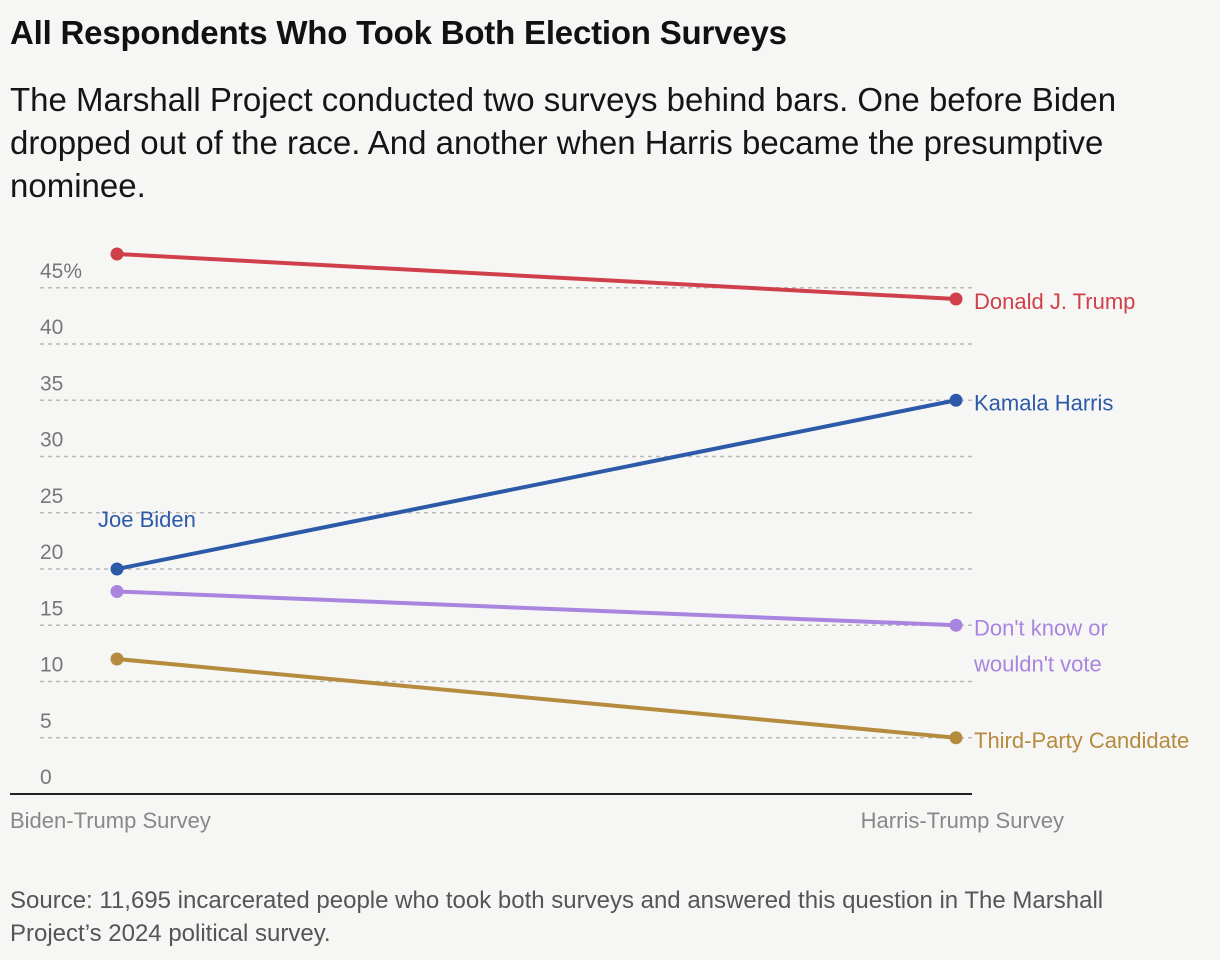 This screenshot has height=960, width=1220. What do you see at coordinates (1081, 740) in the screenshot?
I see `series-end-label: Third-Party Candidate` at bounding box center [1081, 740].